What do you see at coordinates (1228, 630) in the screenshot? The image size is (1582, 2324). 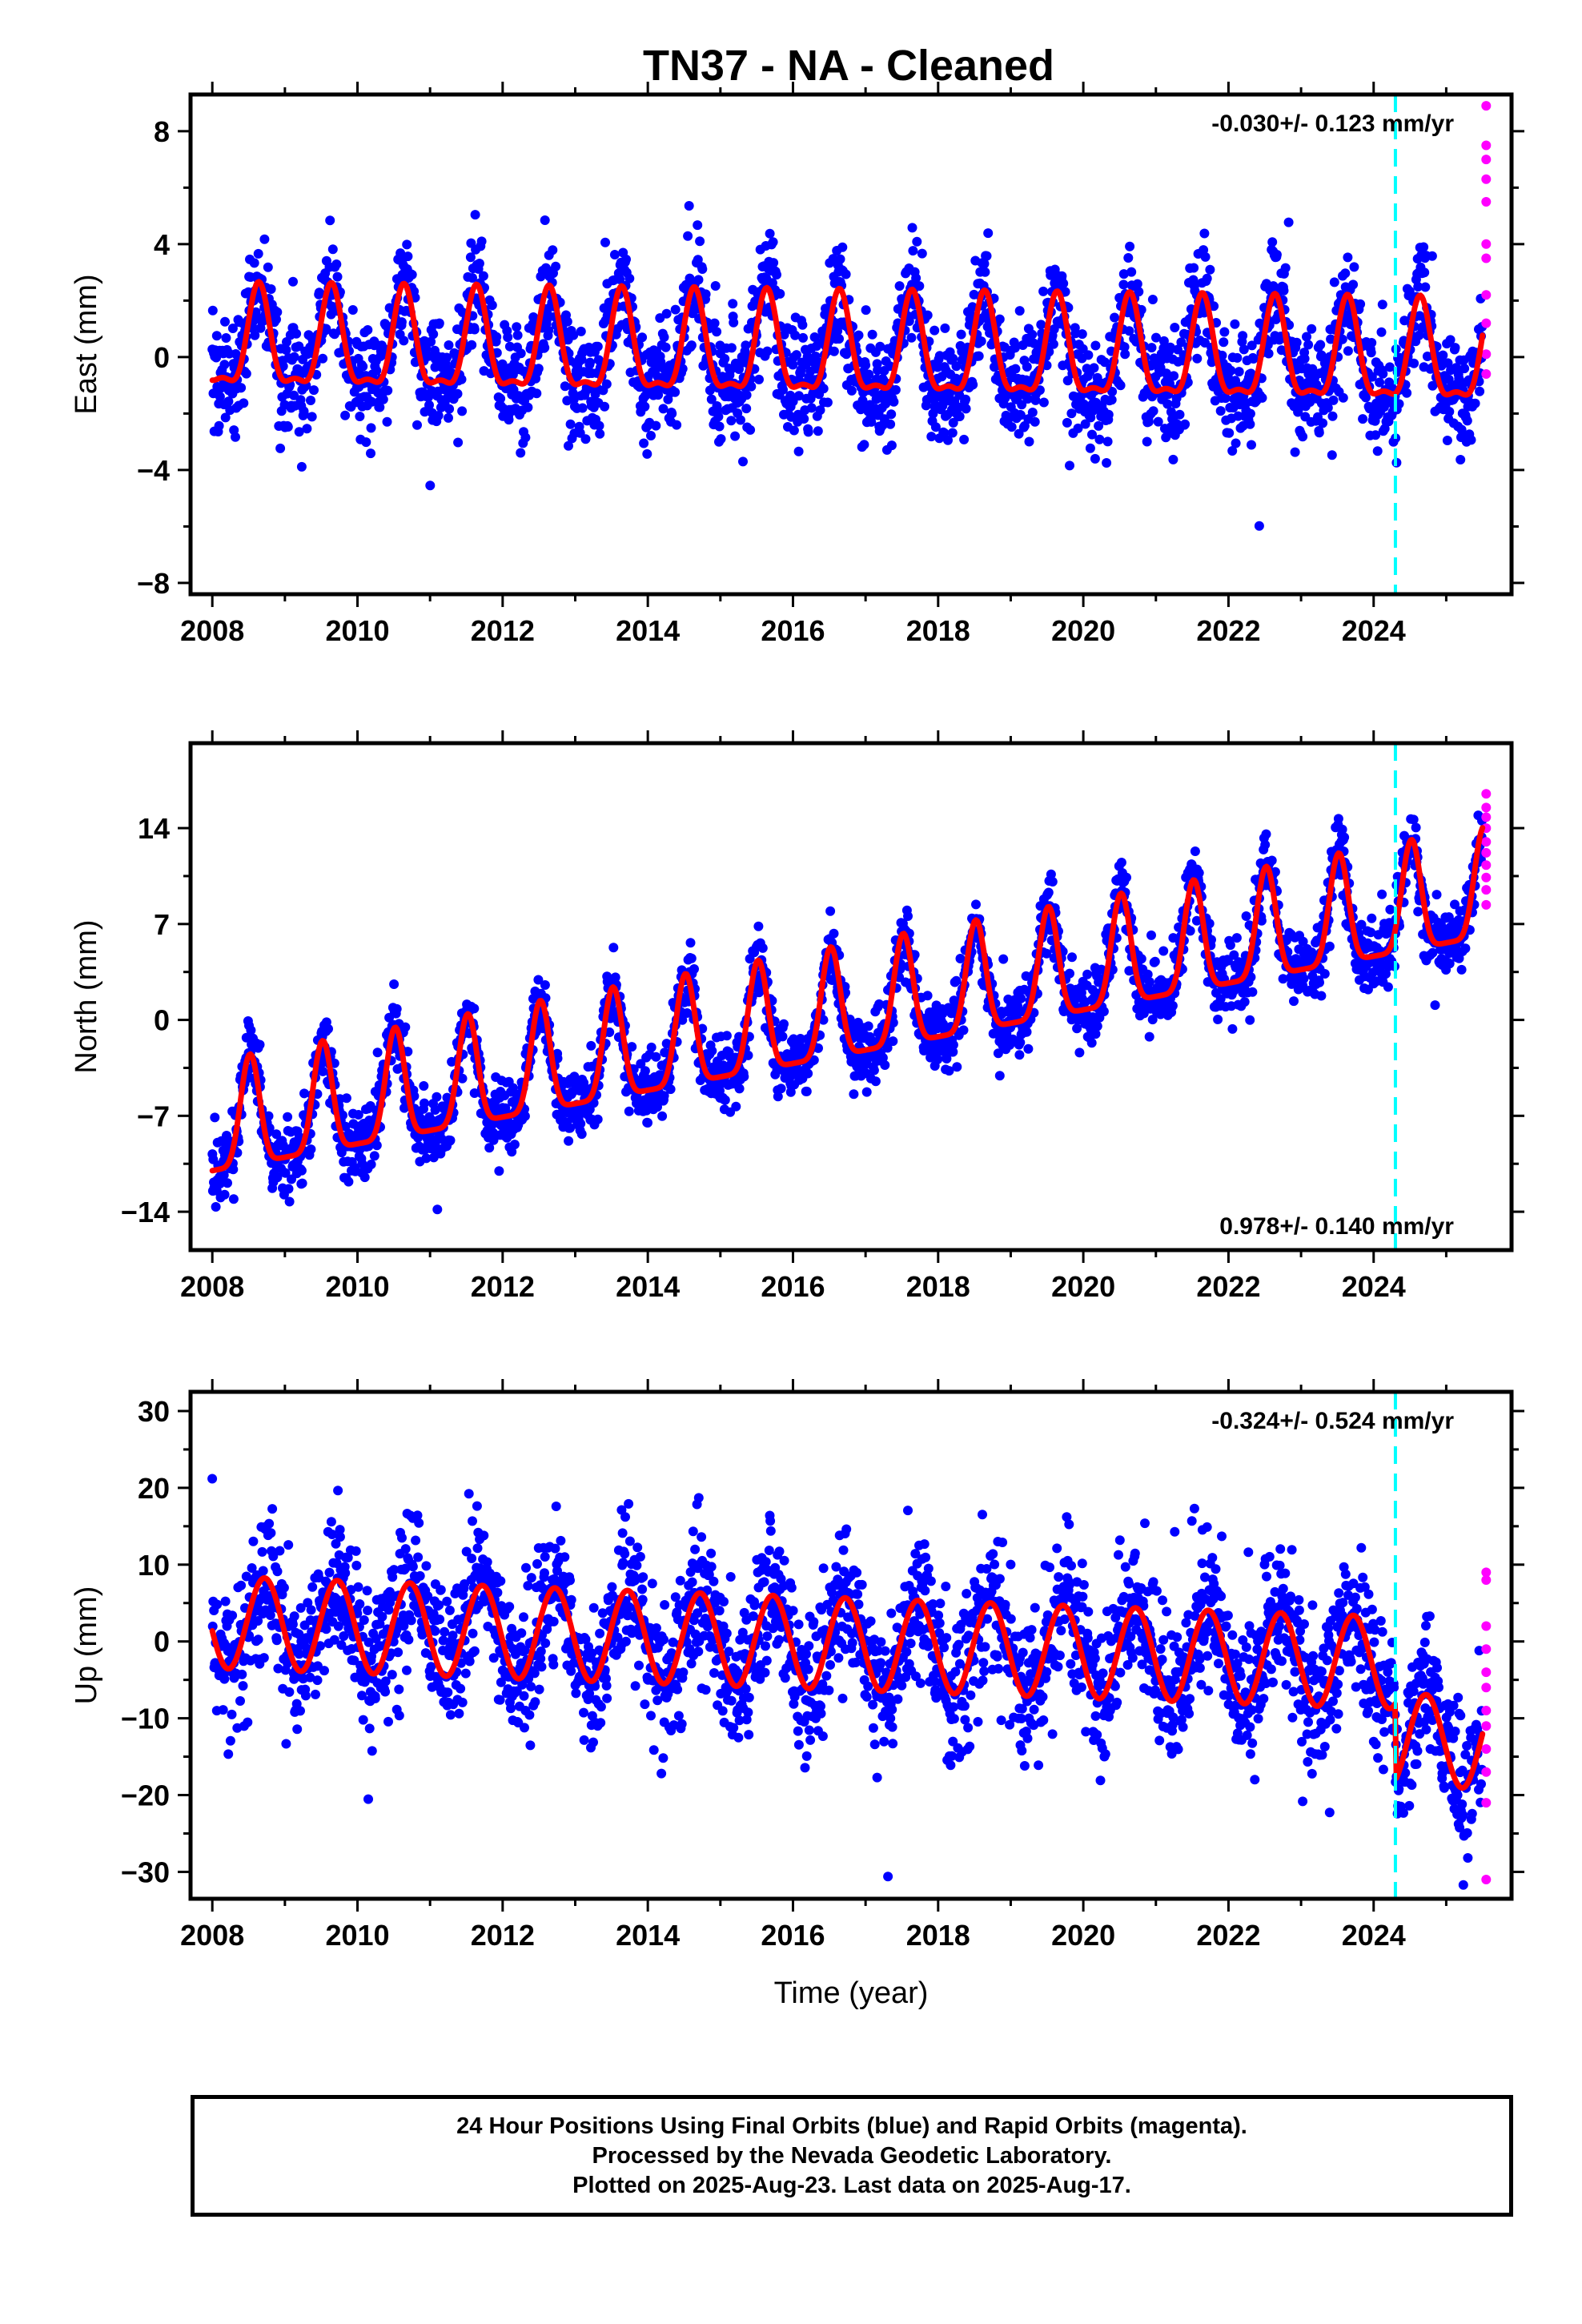 I see `east-x-tick-label: 2022` at bounding box center [1228, 630].